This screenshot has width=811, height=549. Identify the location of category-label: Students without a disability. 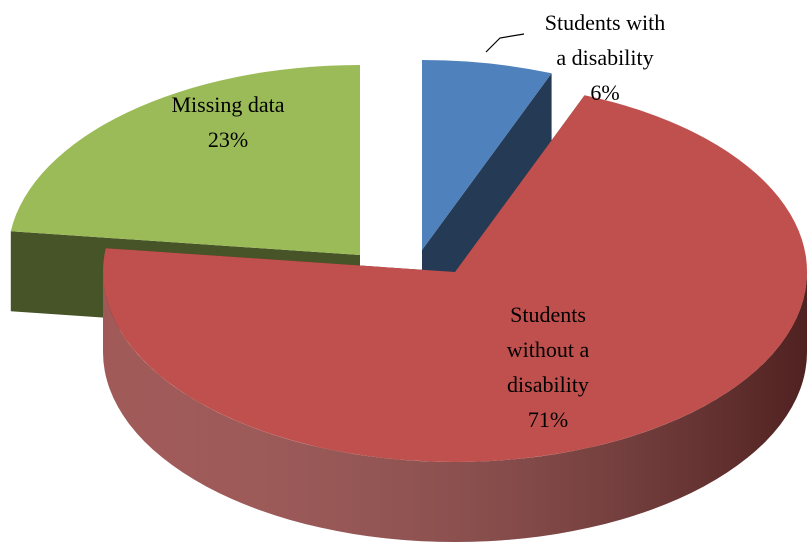
(548, 349).